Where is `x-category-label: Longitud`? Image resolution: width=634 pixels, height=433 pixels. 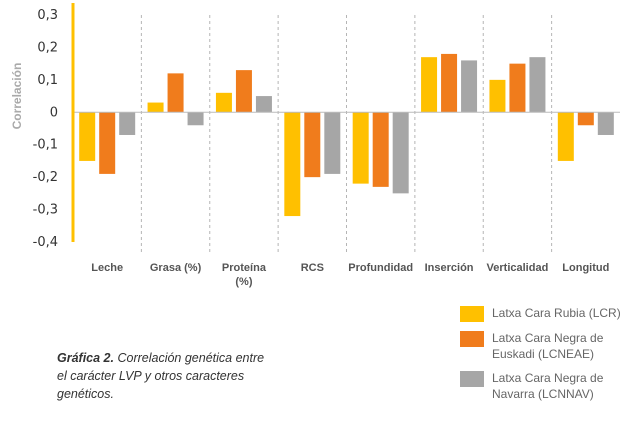
x-category-label: Longitud is located at coordinates (585, 268).